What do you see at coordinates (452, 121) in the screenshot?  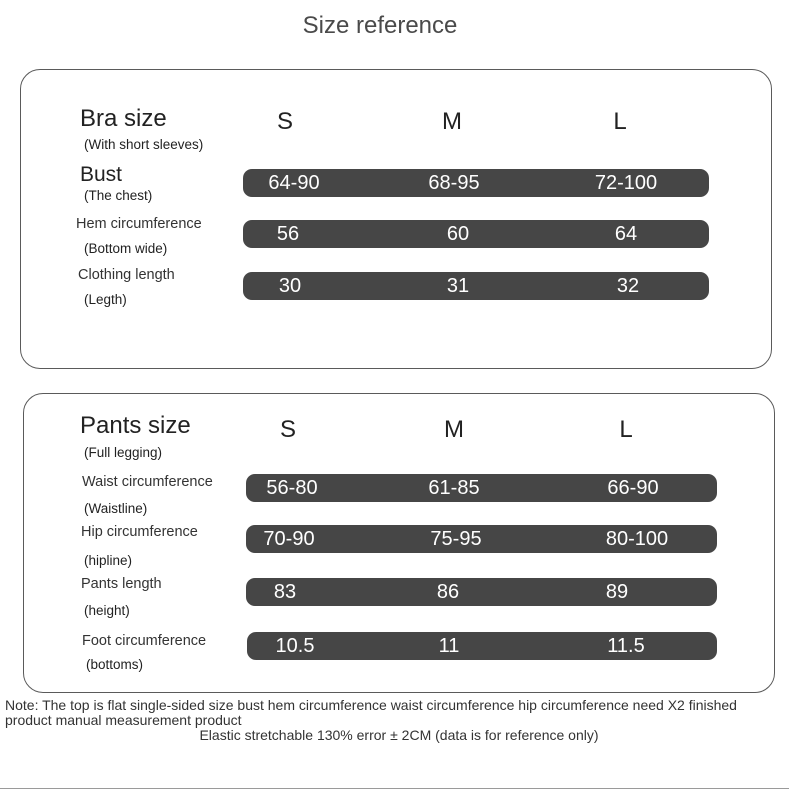 I see `bra-size-col-m: M` at bounding box center [452, 121].